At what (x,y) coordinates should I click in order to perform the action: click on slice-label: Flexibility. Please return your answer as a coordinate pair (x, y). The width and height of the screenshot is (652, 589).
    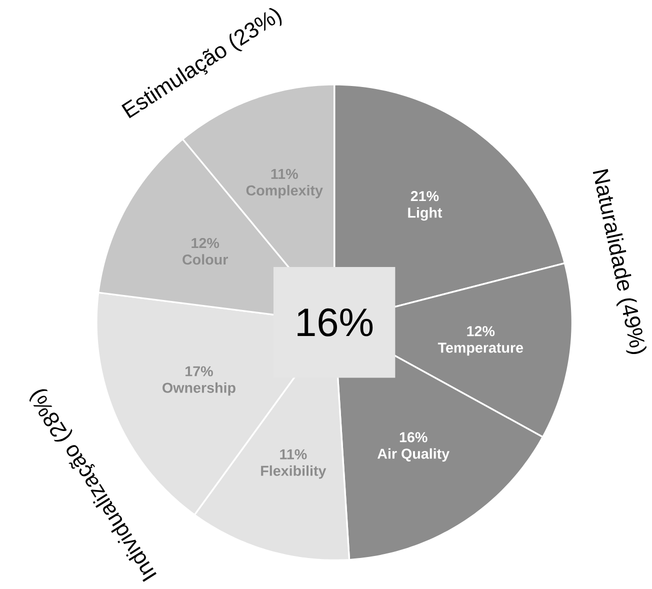
    Looking at the image, I should click on (293, 472).